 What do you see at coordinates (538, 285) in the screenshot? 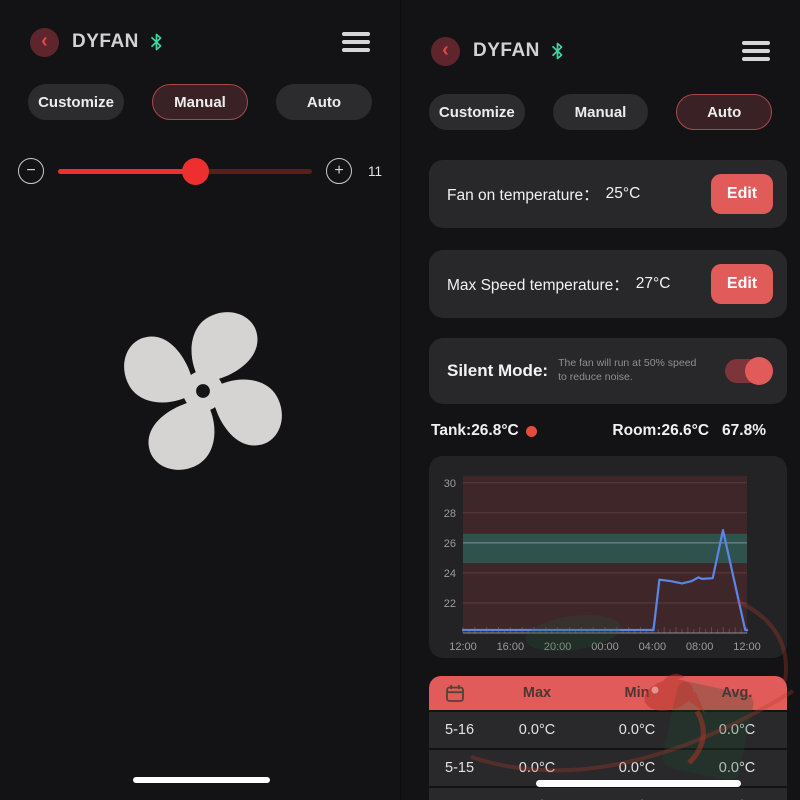
I see `max-speed-temperature-label: Max Speed temperature：` at bounding box center [538, 285].